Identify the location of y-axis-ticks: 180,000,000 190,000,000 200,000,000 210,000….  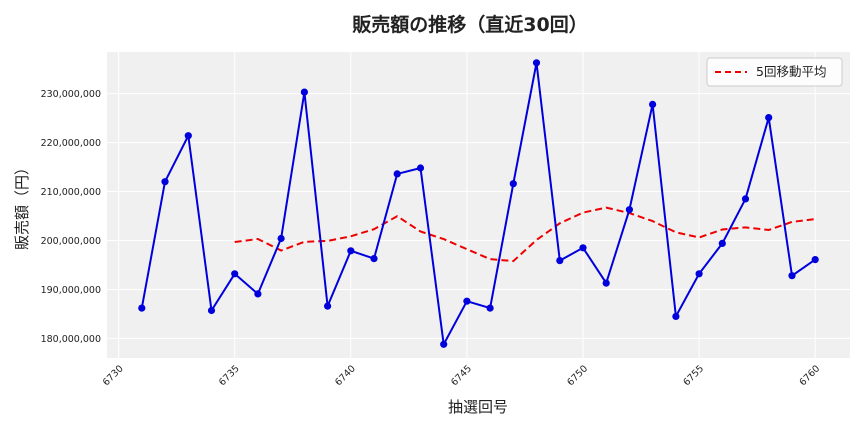
(71, 217).